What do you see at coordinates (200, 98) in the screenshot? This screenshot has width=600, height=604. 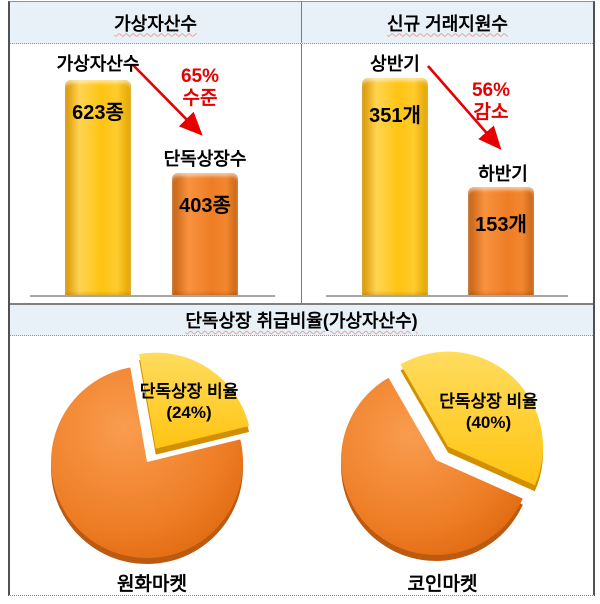 I see `annotation-line2: 수준` at bounding box center [200, 98].